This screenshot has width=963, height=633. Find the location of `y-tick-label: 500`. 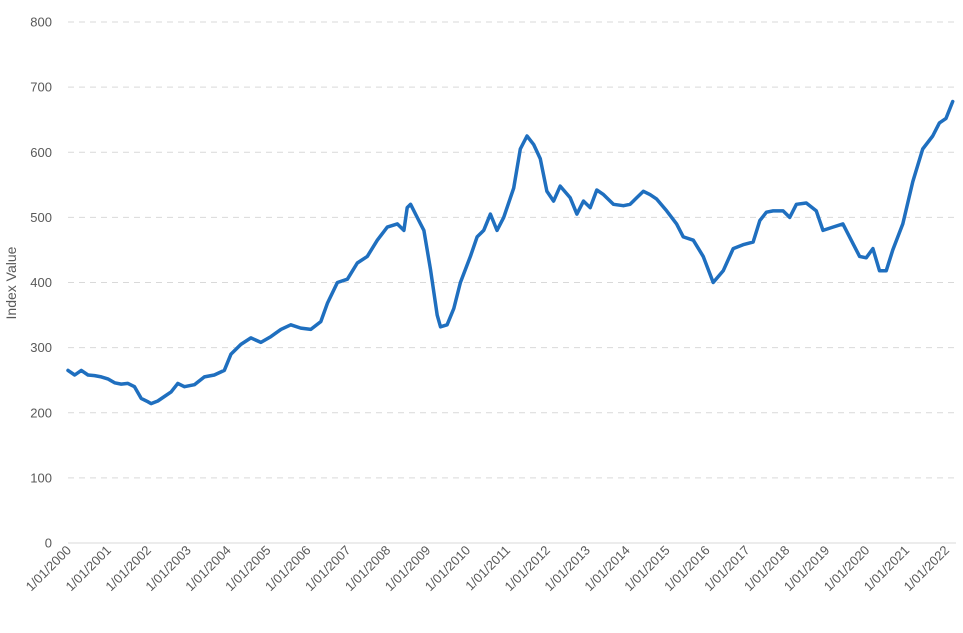

y-tick-label: 500 is located at coordinates (41, 217).